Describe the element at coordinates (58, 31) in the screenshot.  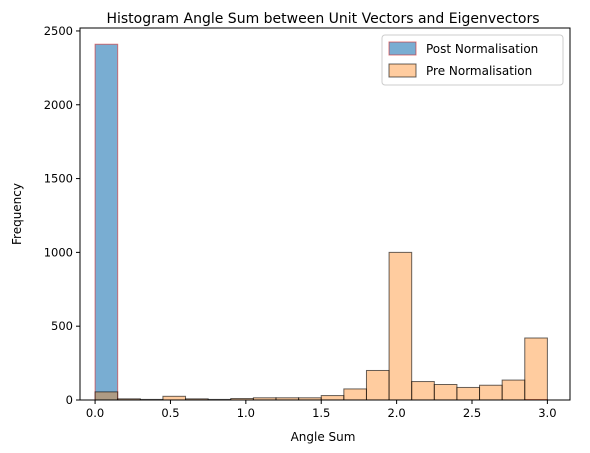
I see `y-tick-label: 2500` at that location.